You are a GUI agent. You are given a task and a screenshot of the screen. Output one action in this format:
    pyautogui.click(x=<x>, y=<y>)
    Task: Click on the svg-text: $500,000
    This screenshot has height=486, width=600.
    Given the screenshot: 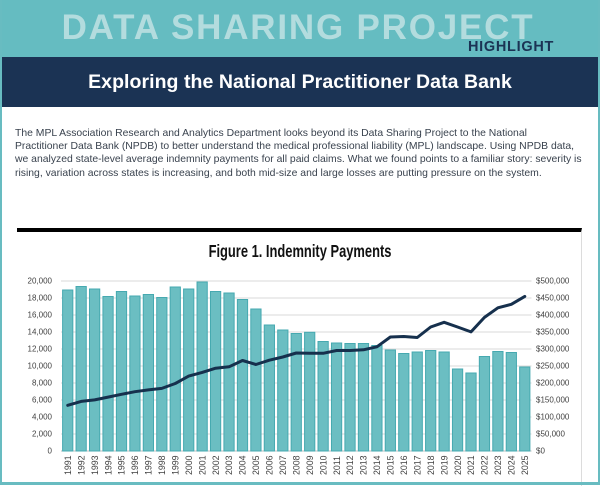 What is the action you would take?
    pyautogui.click(x=553, y=281)
    